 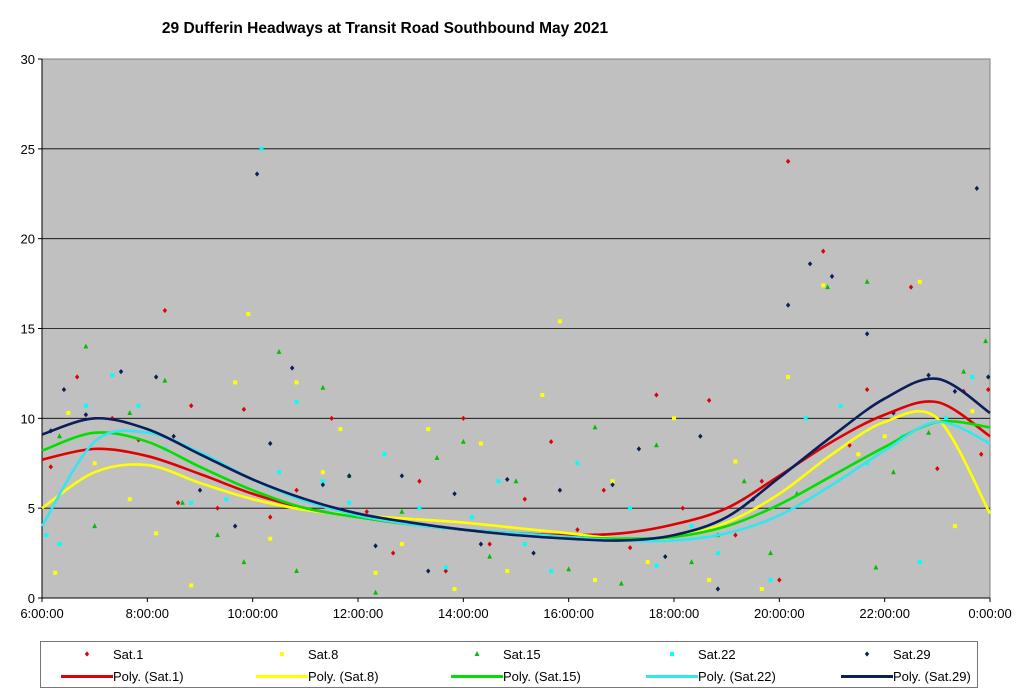 I want to click on legend-item: Sat.29, so click(x=886, y=654).